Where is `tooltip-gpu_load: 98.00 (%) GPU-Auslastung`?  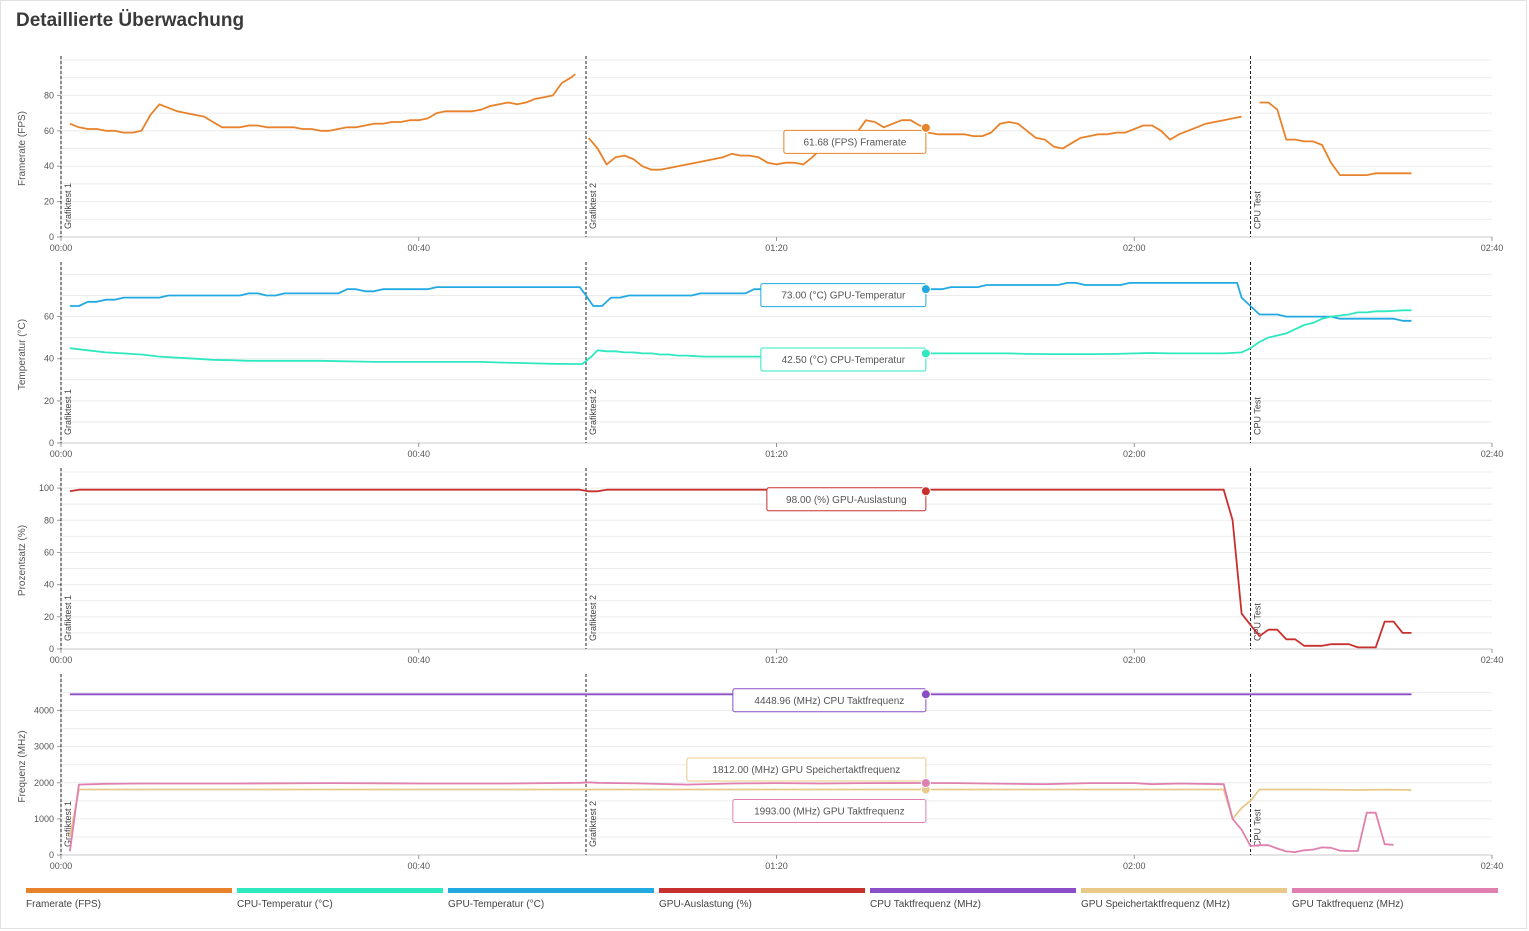 tooltip-gpu_load: 98.00 (%) GPU-Auslastung is located at coordinates (846, 499).